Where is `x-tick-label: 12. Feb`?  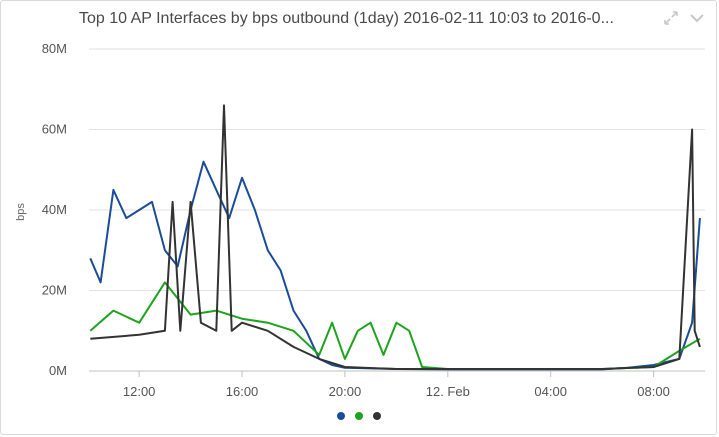 x-tick-label: 12. Feb is located at coordinates (448, 390).